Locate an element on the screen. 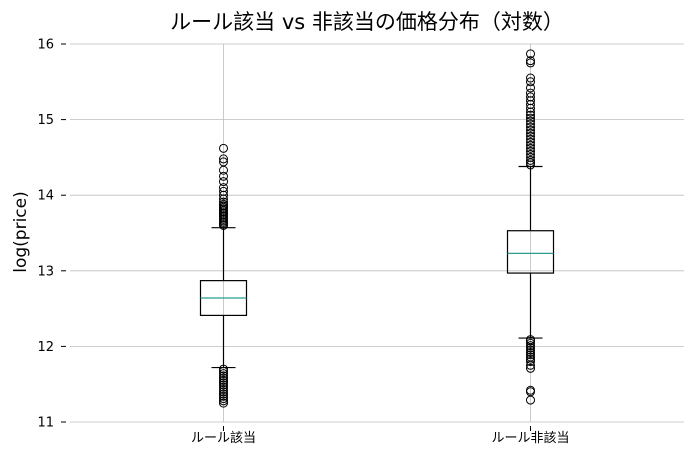  iqr-box is located at coordinates (530, 252).